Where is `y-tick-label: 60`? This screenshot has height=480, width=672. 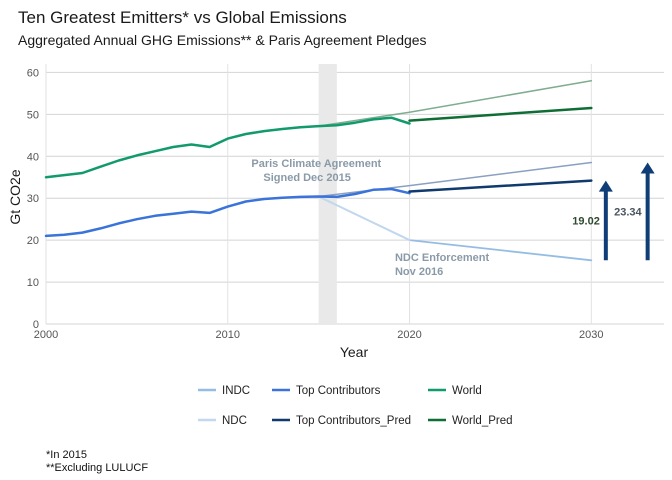 y-tick-label: 60 is located at coordinates (33, 73).